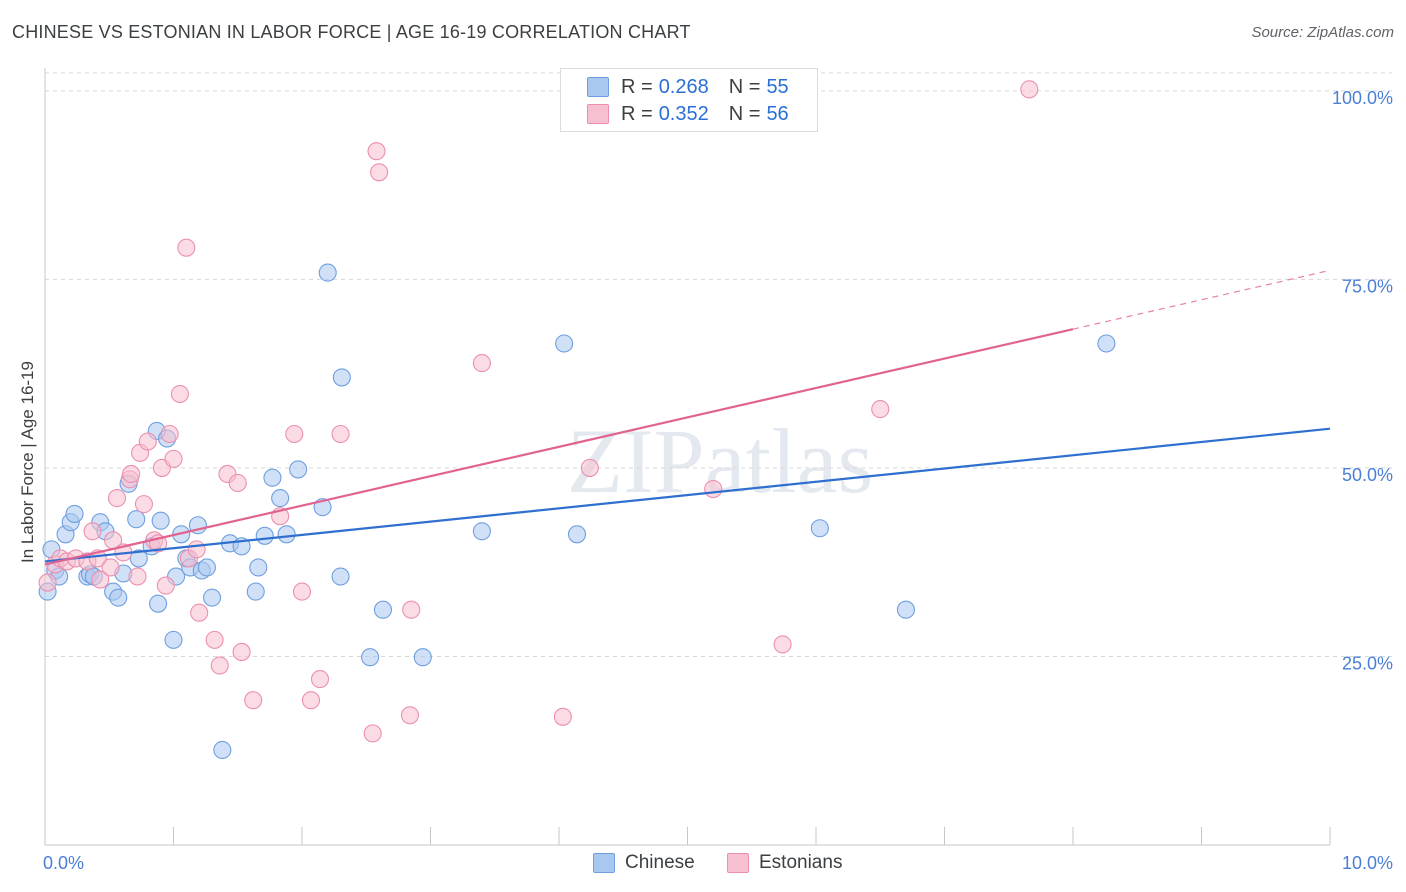 The image size is (1406, 892). I want to click on y-tick-label: 50.0%, so click(1367, 475).